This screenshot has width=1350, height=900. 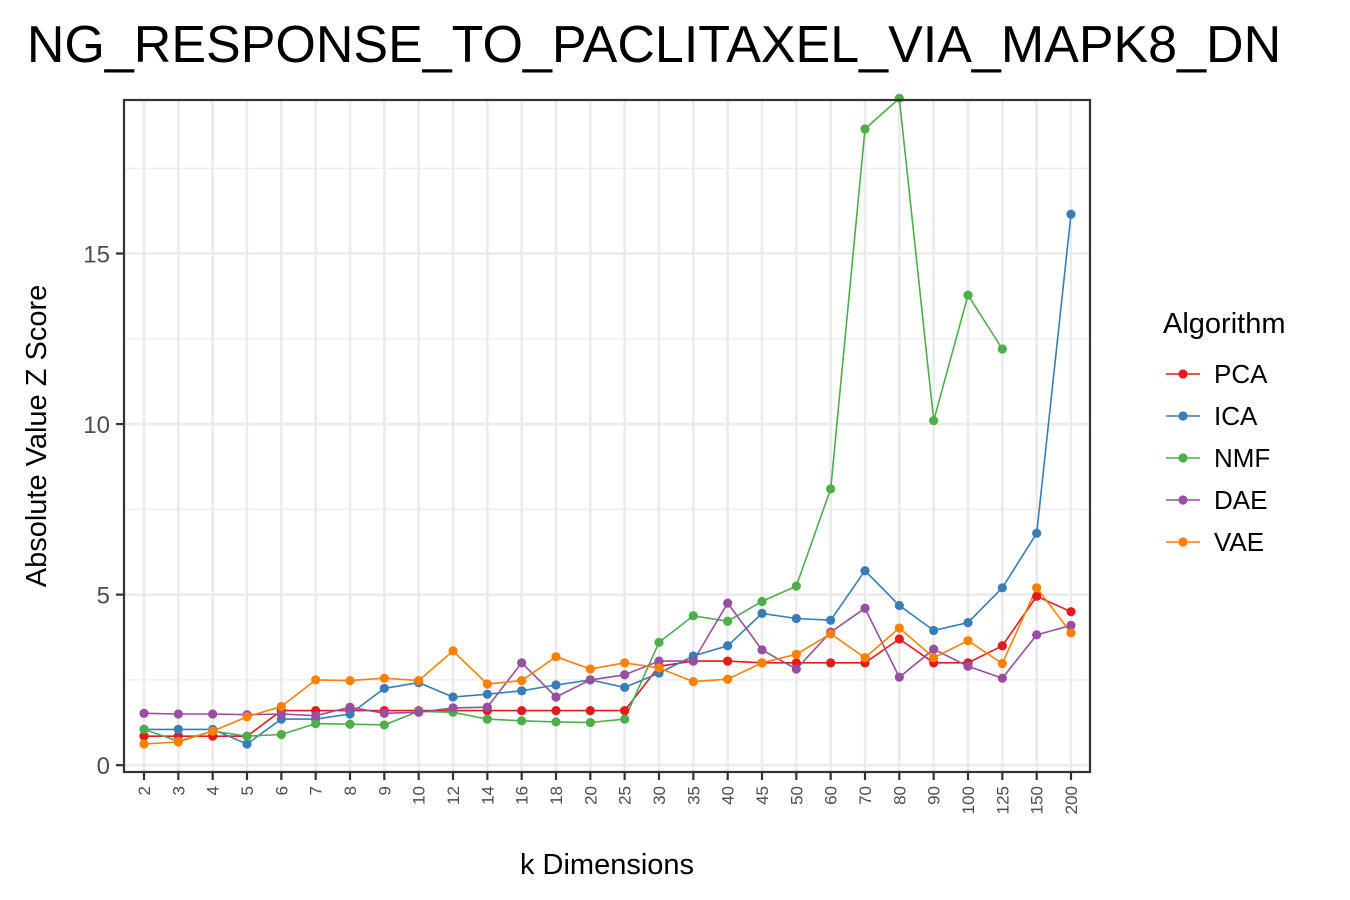 What do you see at coordinates (1241, 374) in the screenshot?
I see `legend-label-pca: PCA` at bounding box center [1241, 374].